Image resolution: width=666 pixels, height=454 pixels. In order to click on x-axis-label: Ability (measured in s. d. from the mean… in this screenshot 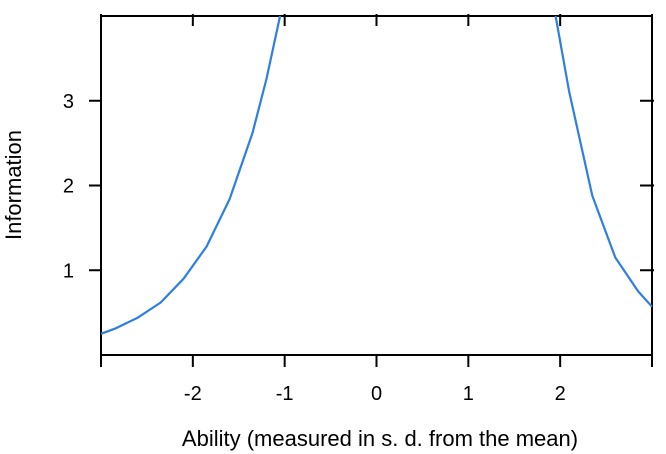, I will do `click(380, 438)`.